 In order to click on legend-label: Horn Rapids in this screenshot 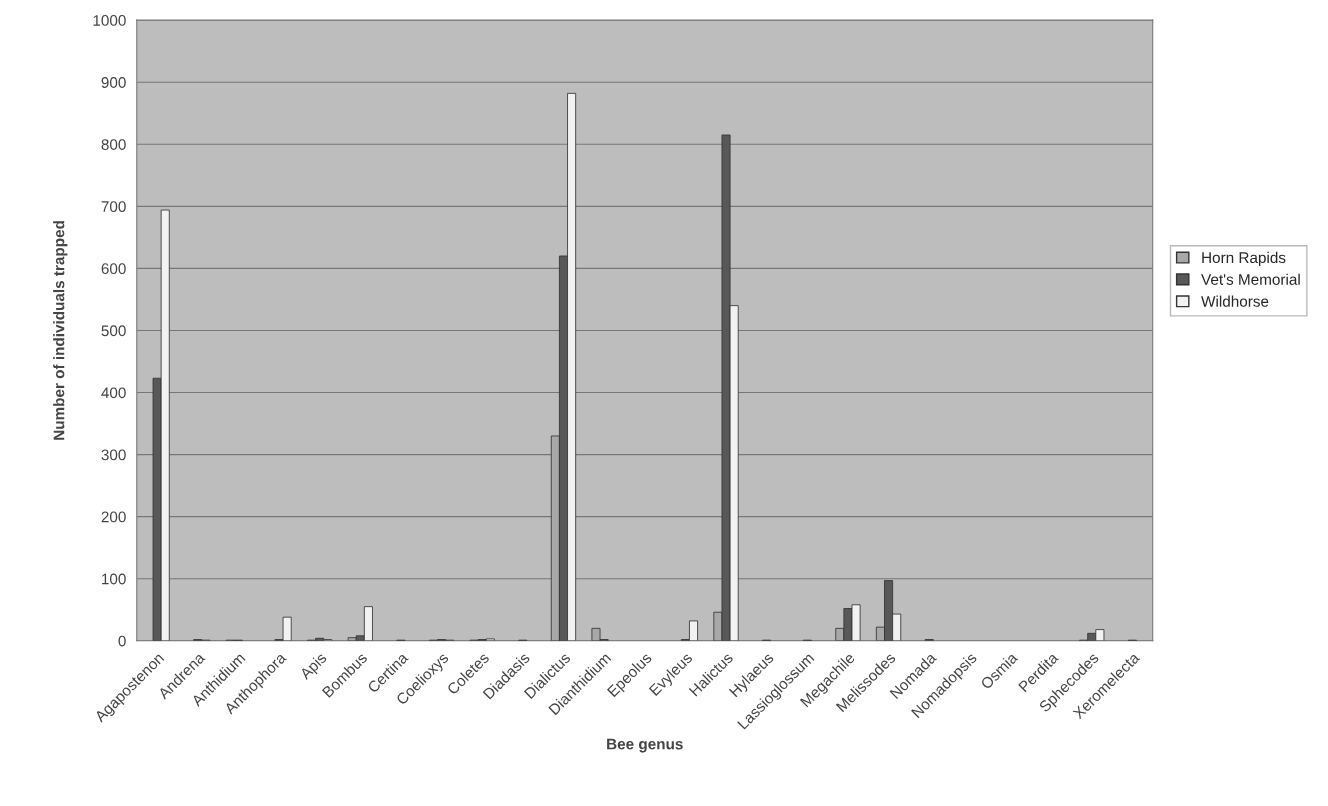, I will do `click(1244, 259)`.